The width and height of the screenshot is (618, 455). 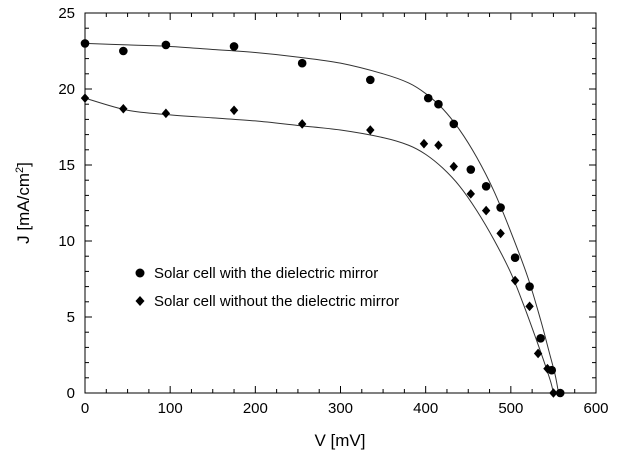 I want to click on x-tick-label: 100, so click(x=170, y=408).